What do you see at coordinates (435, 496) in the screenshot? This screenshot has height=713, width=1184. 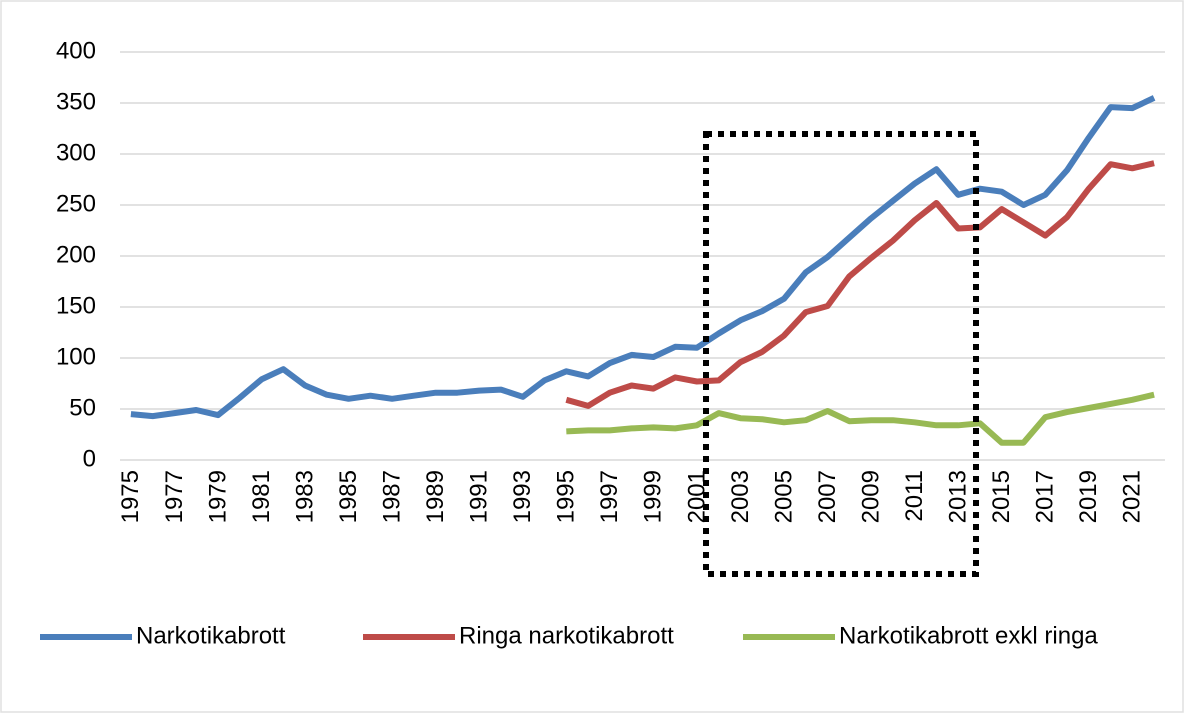 I see `x-tick-label: 1989` at bounding box center [435, 496].